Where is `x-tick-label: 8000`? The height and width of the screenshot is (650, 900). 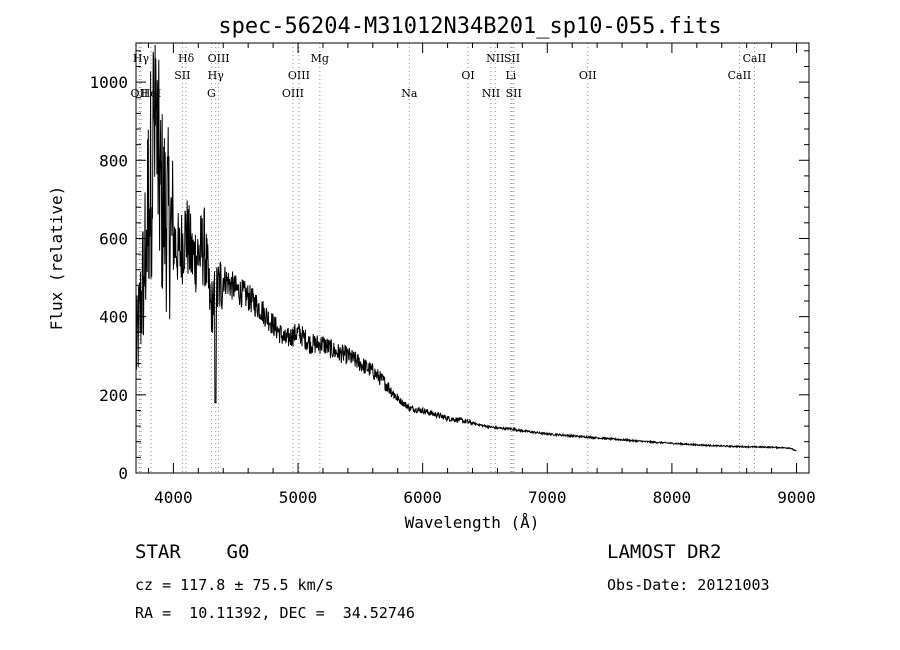 x-tick-label: 8000 is located at coordinates (672, 497).